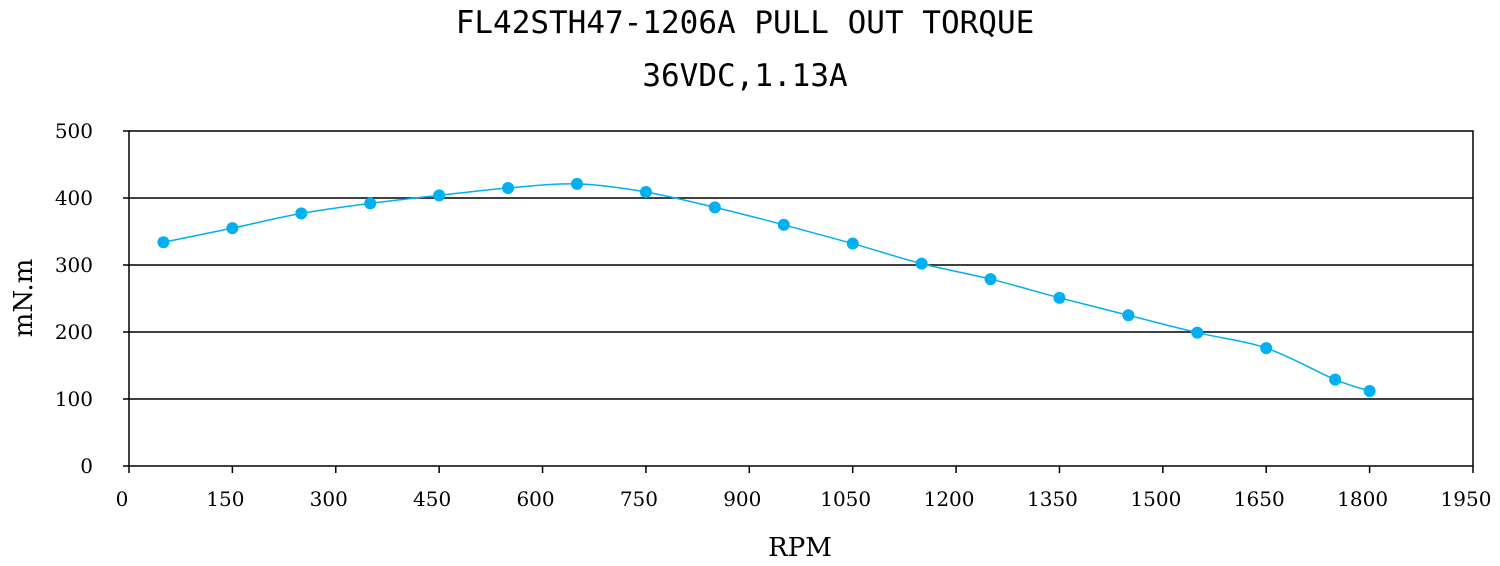  Describe the element at coordinates (74, 399) in the screenshot. I see `y-tick-label: 100` at that location.